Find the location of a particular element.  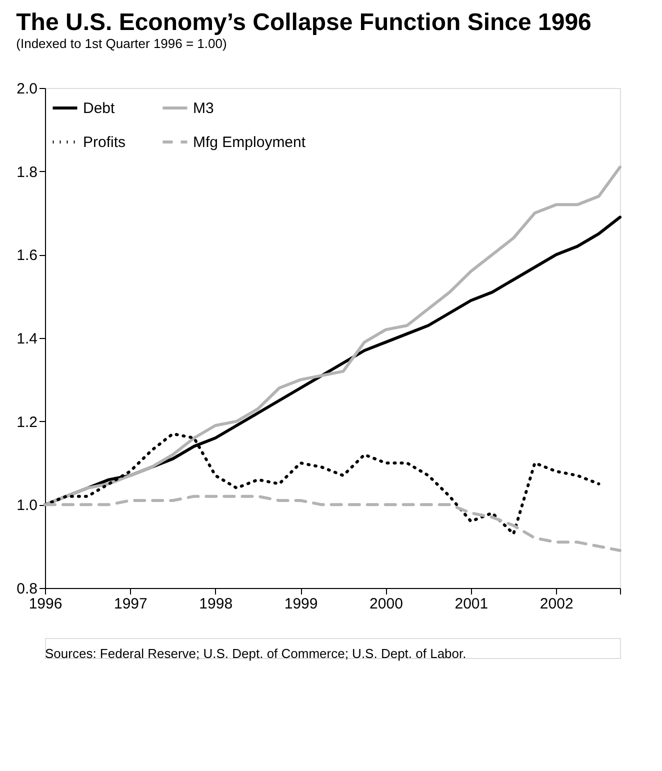

chart-title: The U.S. Economy’s Collapse Function Since 1996 is located at coordinates (304, 22).